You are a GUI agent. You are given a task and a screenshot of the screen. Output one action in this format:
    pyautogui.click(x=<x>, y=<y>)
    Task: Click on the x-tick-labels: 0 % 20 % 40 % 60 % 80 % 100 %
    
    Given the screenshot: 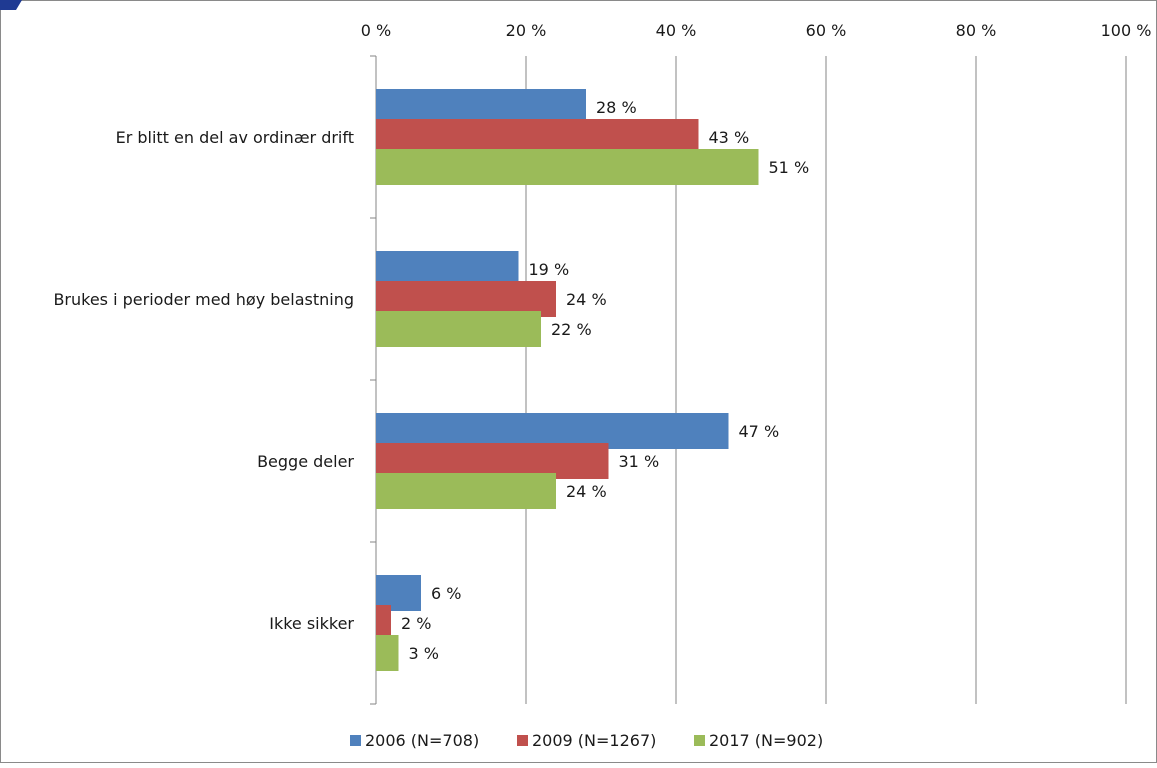 What is the action you would take?
    pyautogui.click(x=756, y=30)
    